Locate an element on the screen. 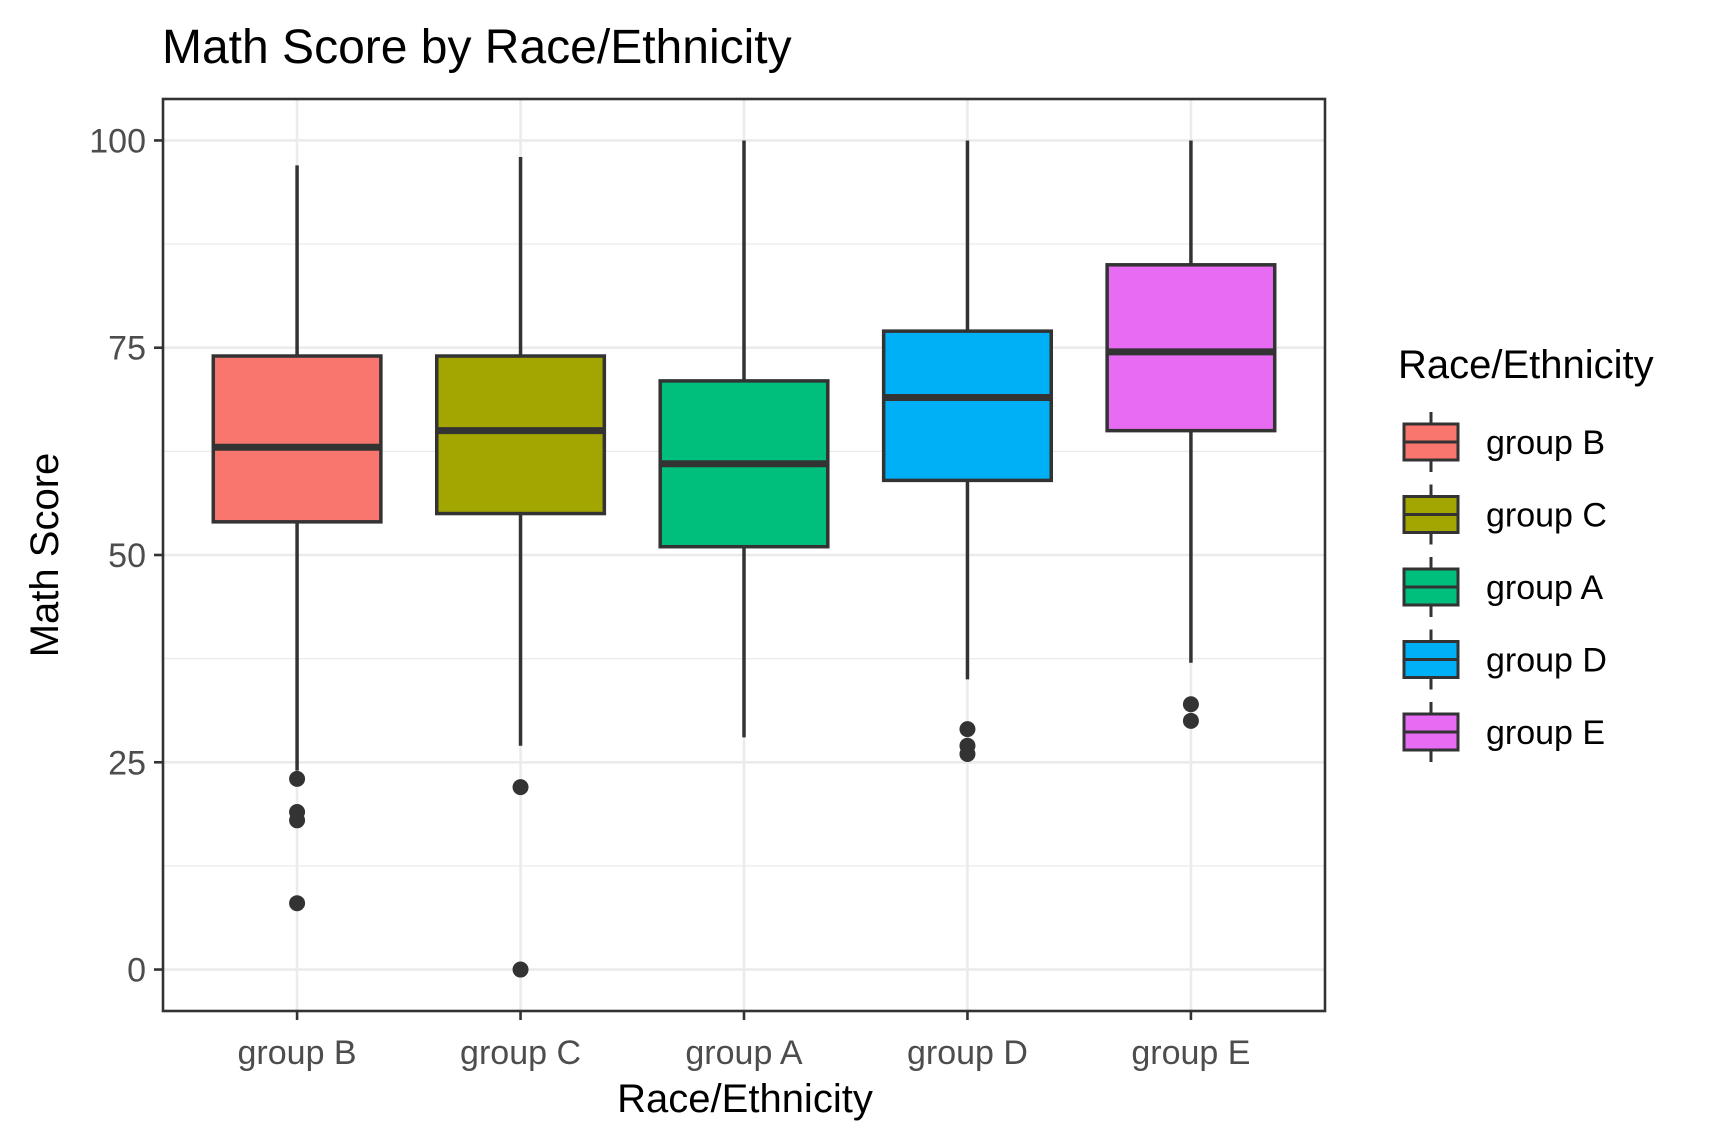  legend-label: group A is located at coordinates (1545, 588).